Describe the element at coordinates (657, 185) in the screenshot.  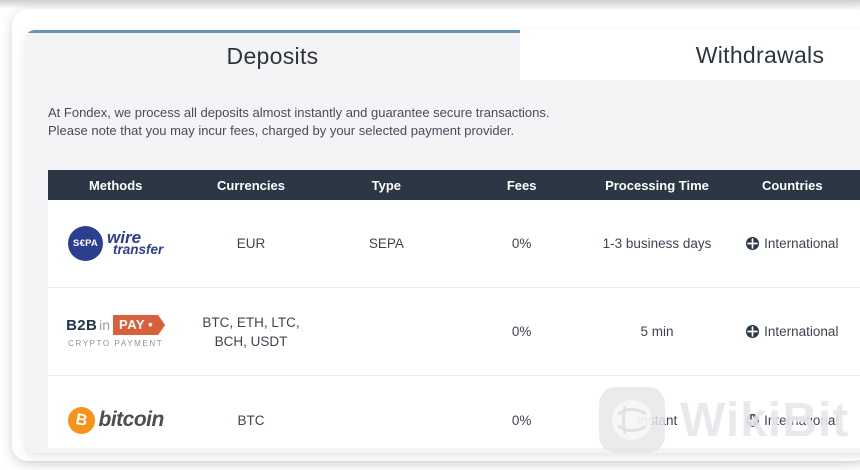
I see `column-header-processing-time: Processing Time` at that location.